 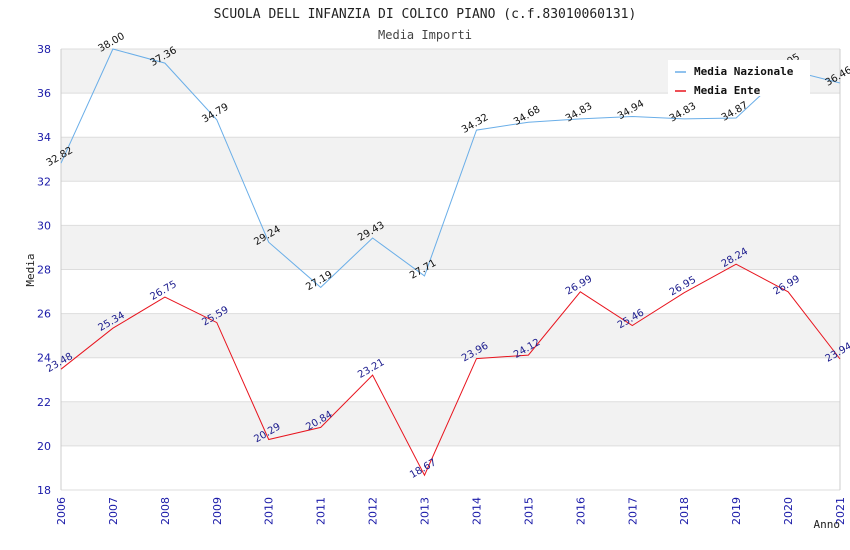 What do you see at coordinates (44, 270) in the screenshot?
I see `y-tick-label: 28` at bounding box center [44, 270].